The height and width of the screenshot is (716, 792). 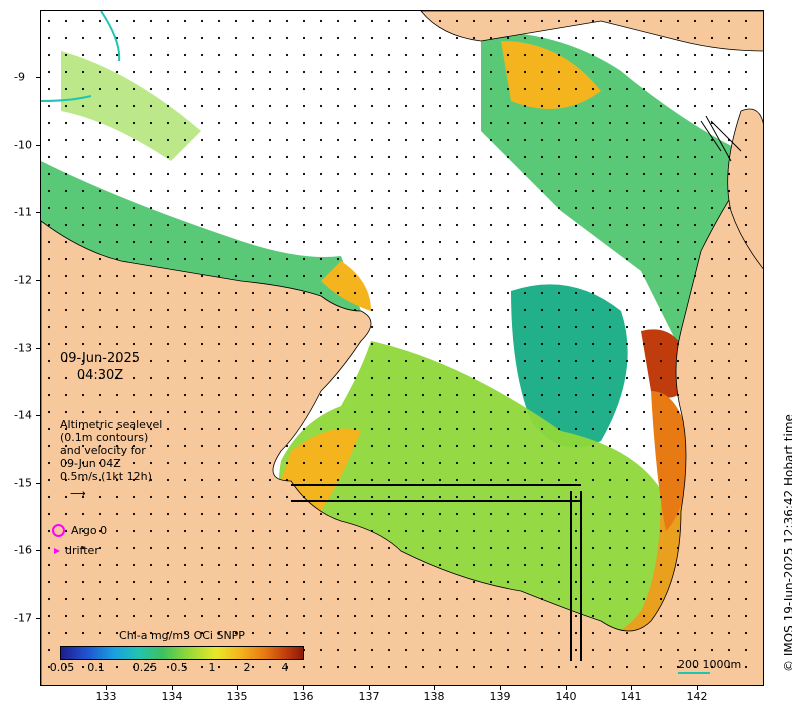 What do you see at coordinates (434, 696) in the screenshot?
I see `x-tick-label: 138` at bounding box center [434, 696].